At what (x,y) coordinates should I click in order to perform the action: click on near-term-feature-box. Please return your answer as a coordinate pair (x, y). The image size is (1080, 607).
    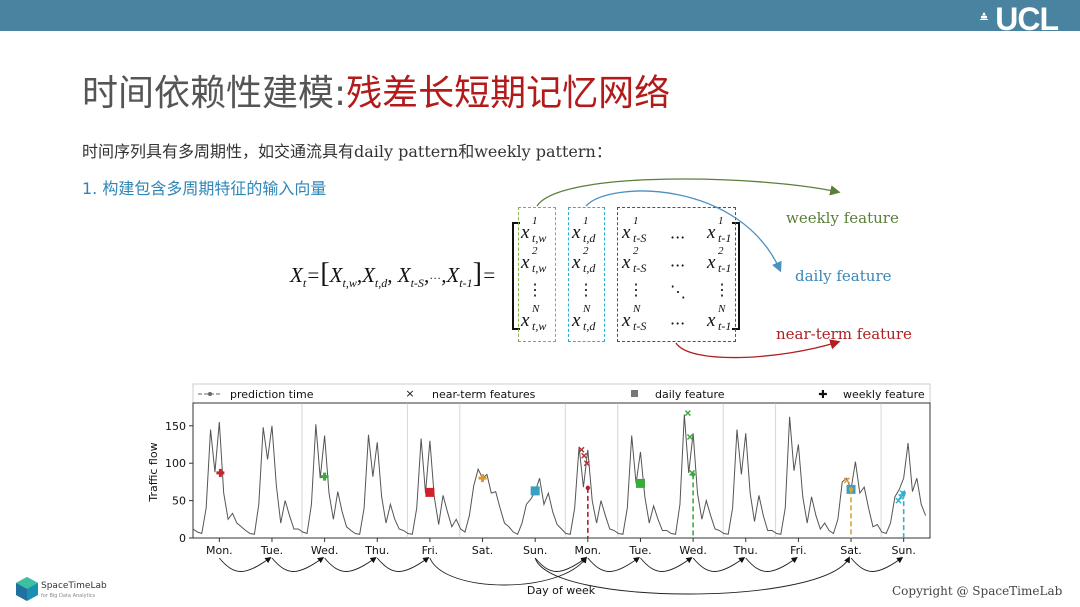
    Looking at the image, I should click on (676, 274).